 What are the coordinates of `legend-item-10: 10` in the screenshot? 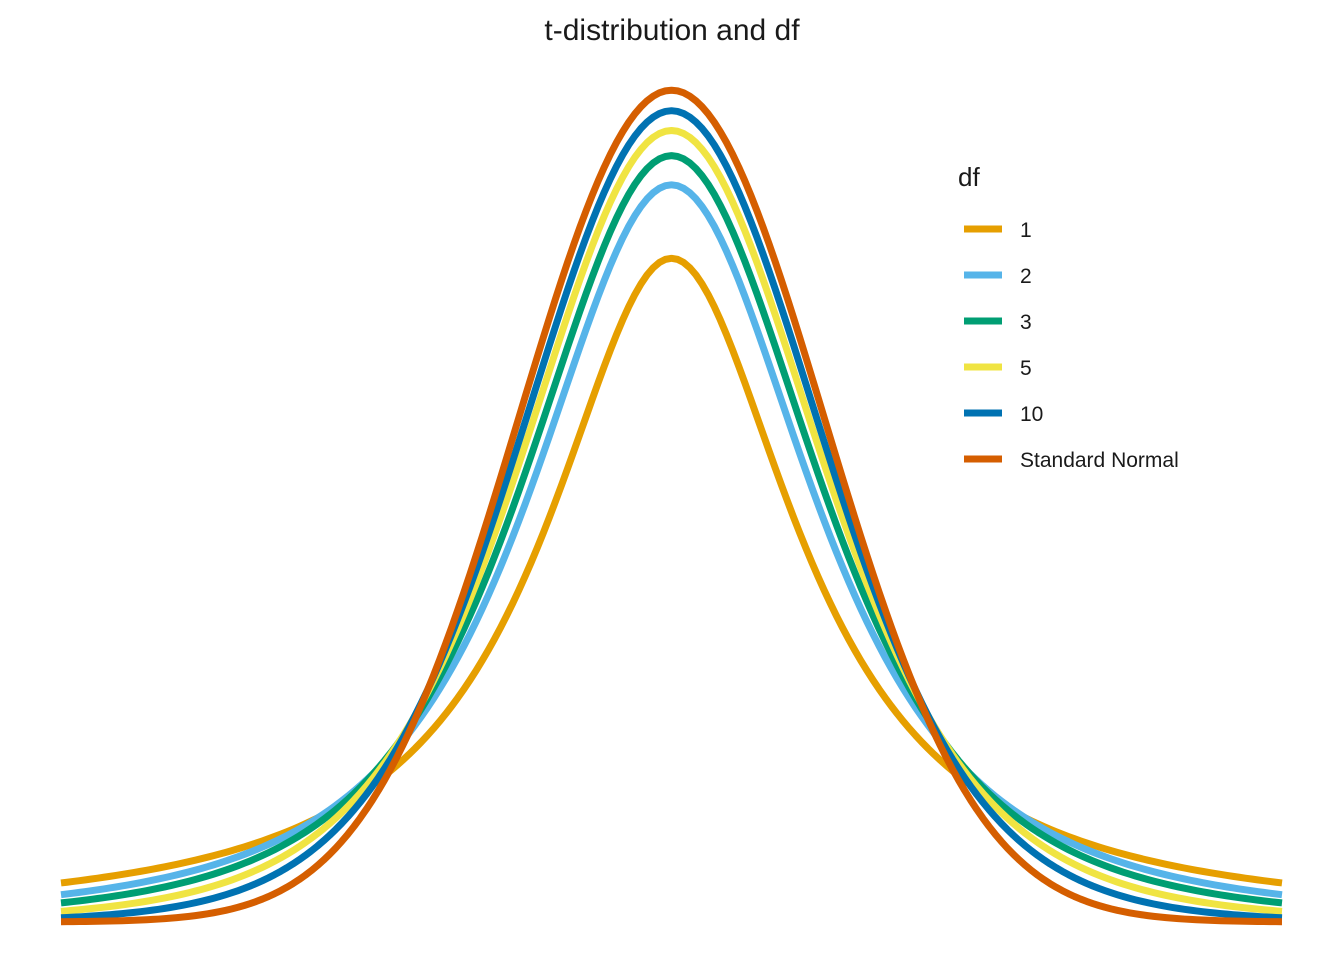 It's located at (1003, 414).